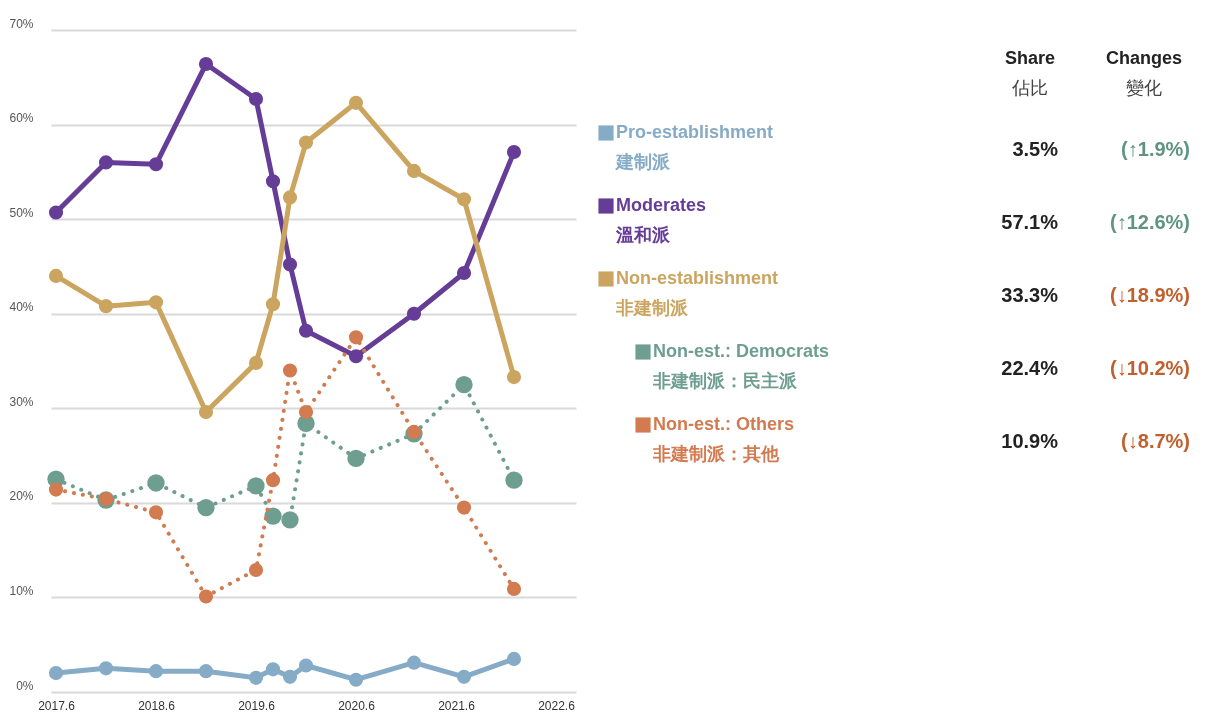 This screenshot has width=1205, height=718. Describe the element at coordinates (1149, 368) in the screenshot. I see `text: (↓10.2%)` at that location.